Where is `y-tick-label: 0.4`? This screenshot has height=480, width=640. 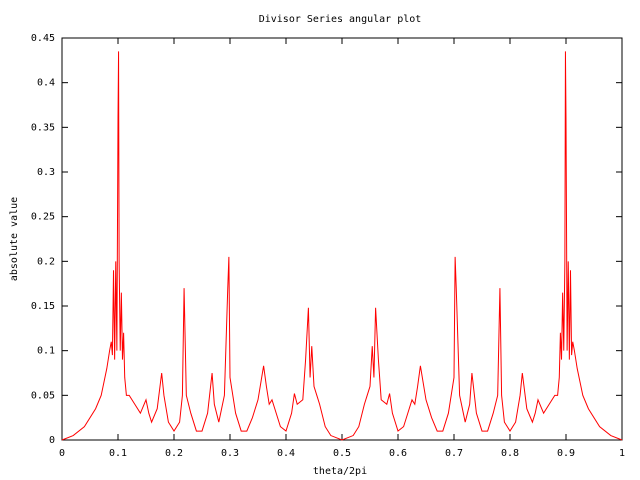
y-tick-label: 0.4 is located at coordinates (46, 83).